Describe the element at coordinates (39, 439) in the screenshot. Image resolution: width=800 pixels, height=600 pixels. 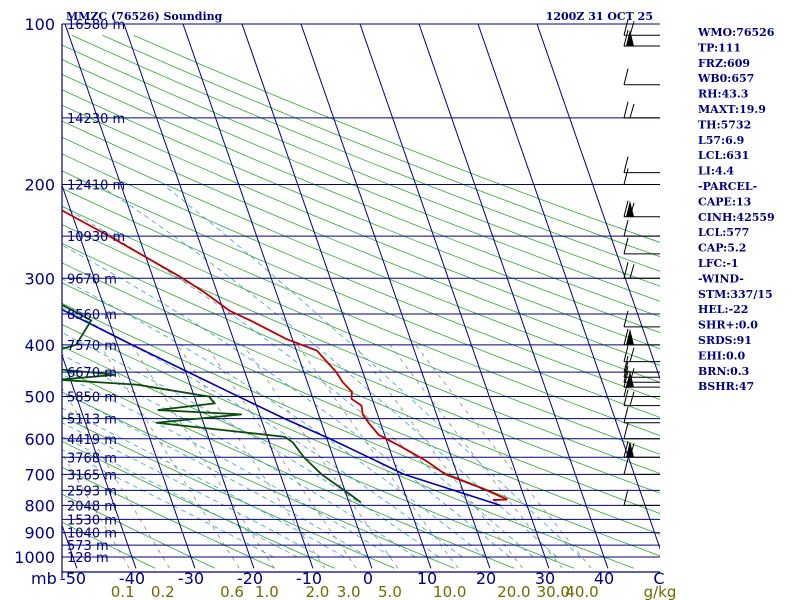
I see `pressure-tick-label: 600` at that location.